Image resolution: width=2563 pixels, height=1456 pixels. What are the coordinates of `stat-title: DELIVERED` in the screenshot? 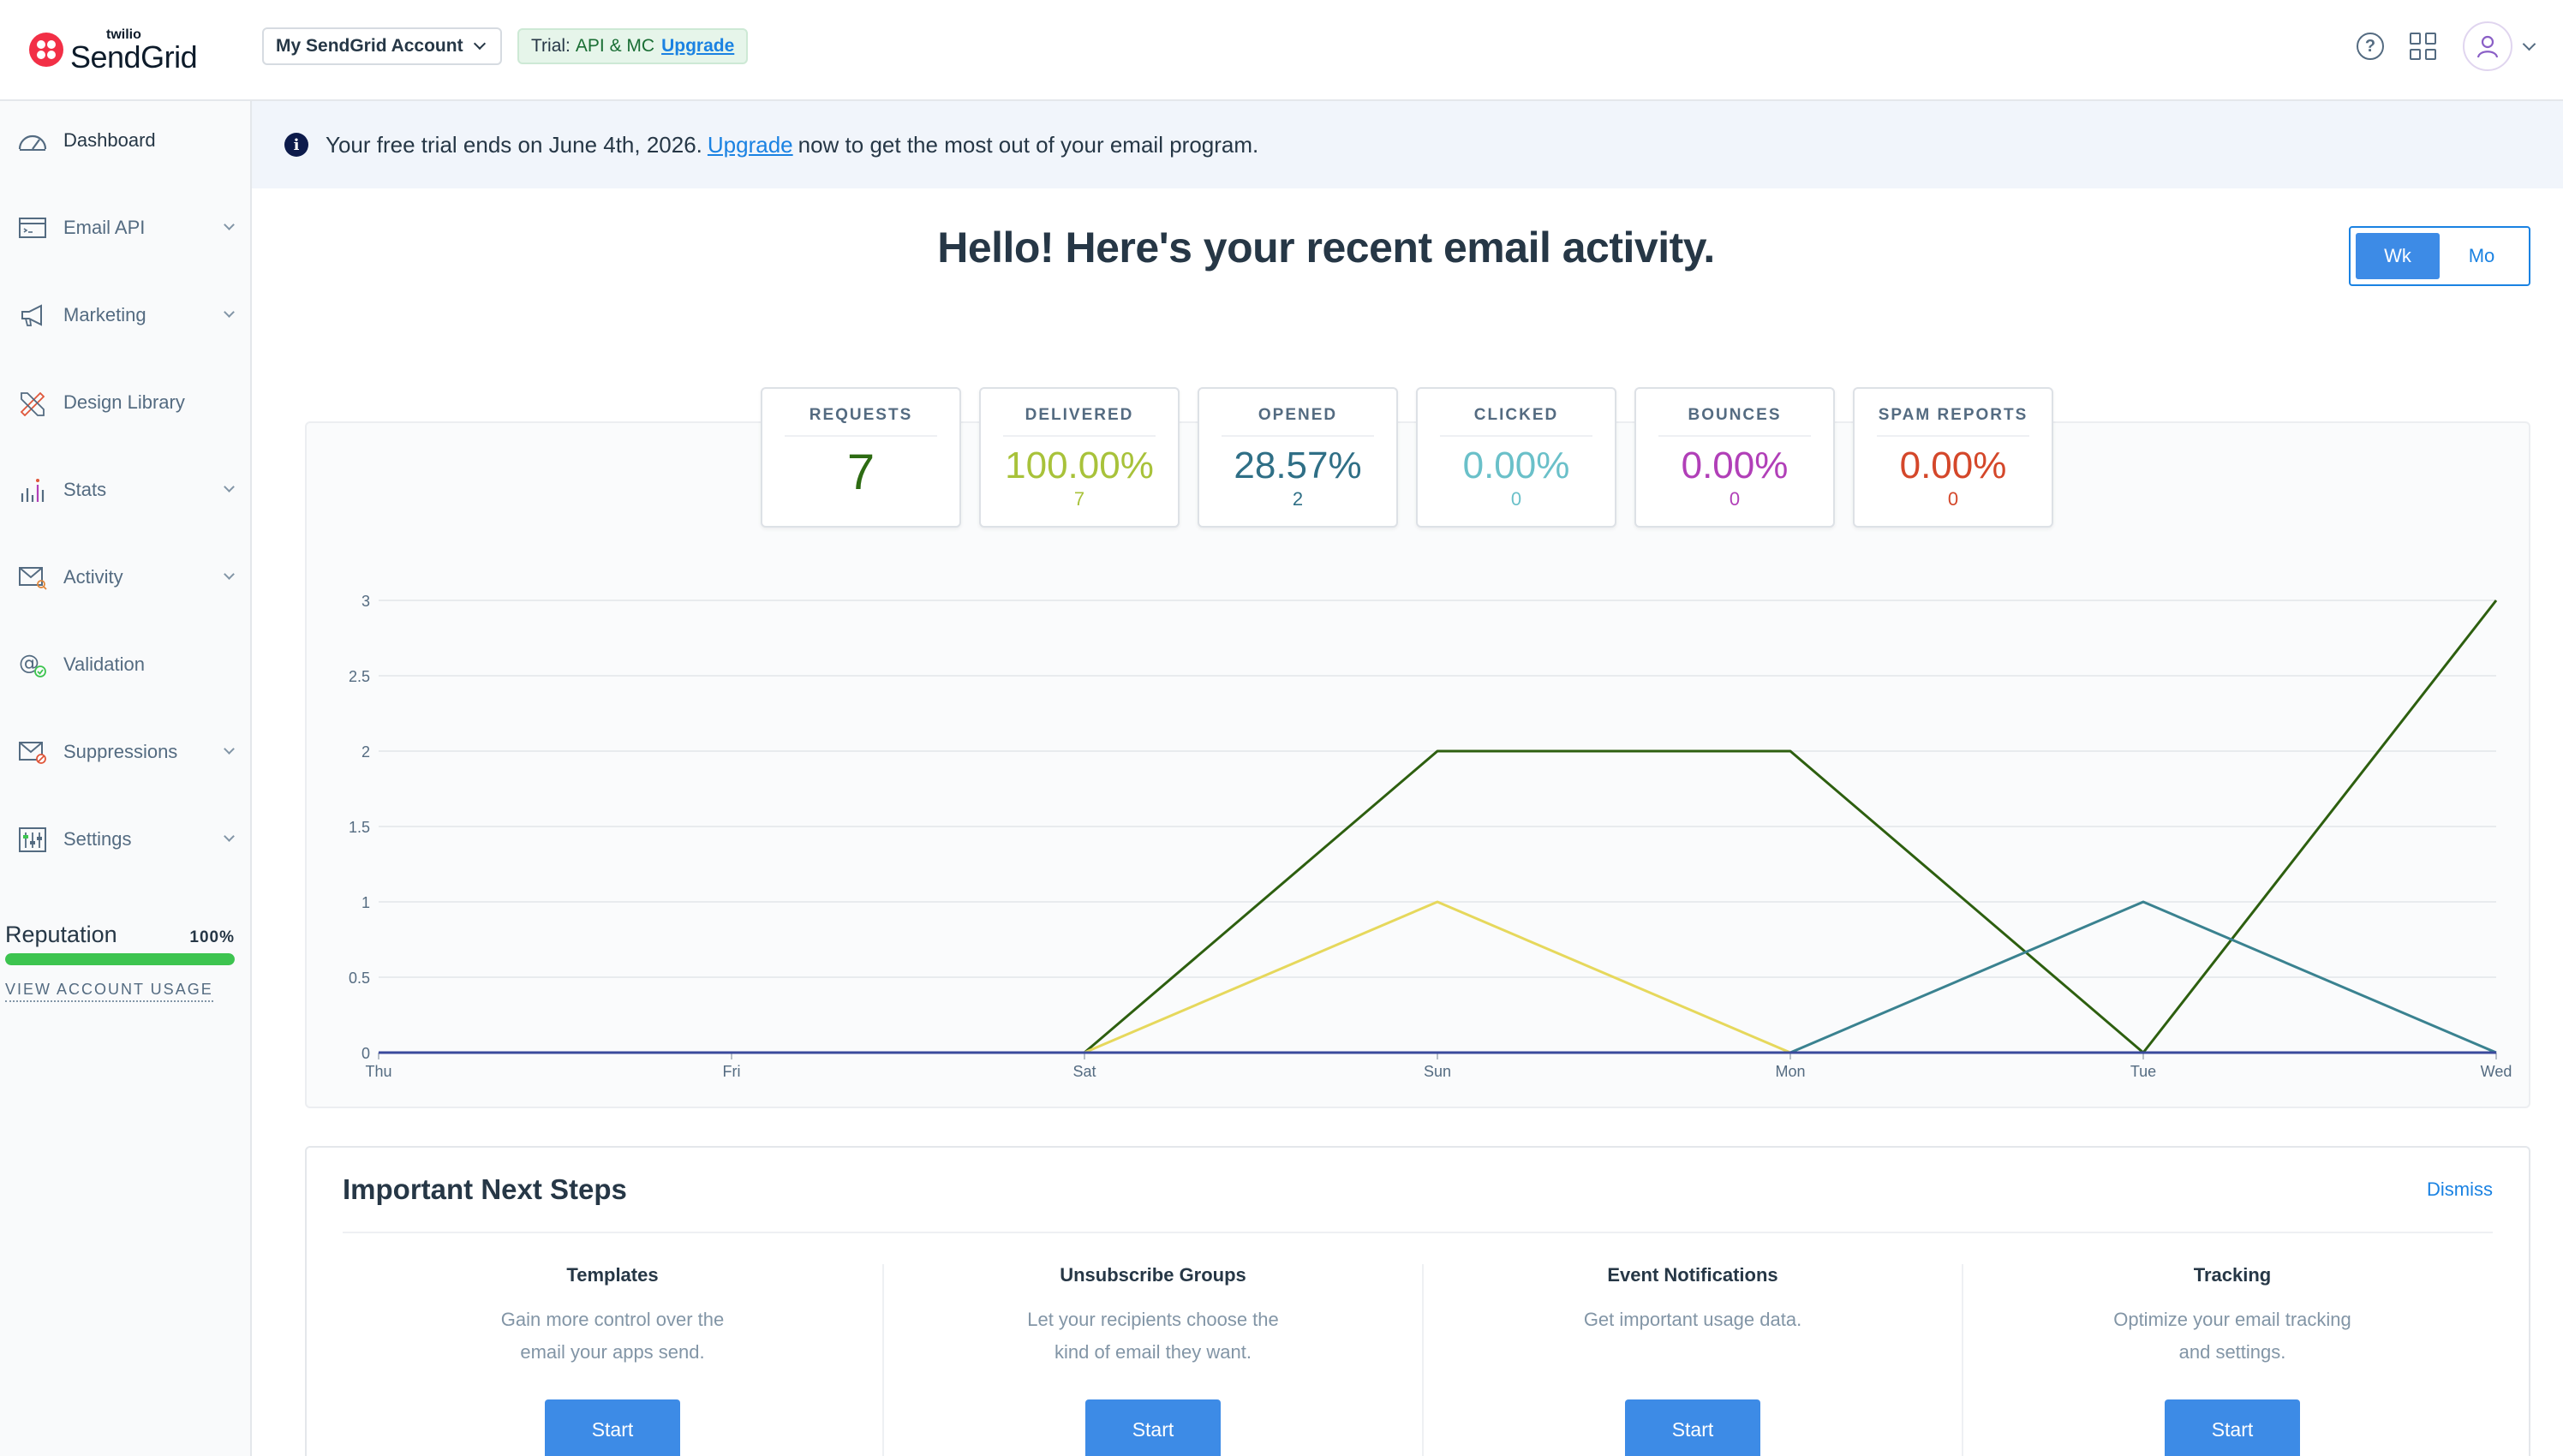 It's located at (1079, 421).